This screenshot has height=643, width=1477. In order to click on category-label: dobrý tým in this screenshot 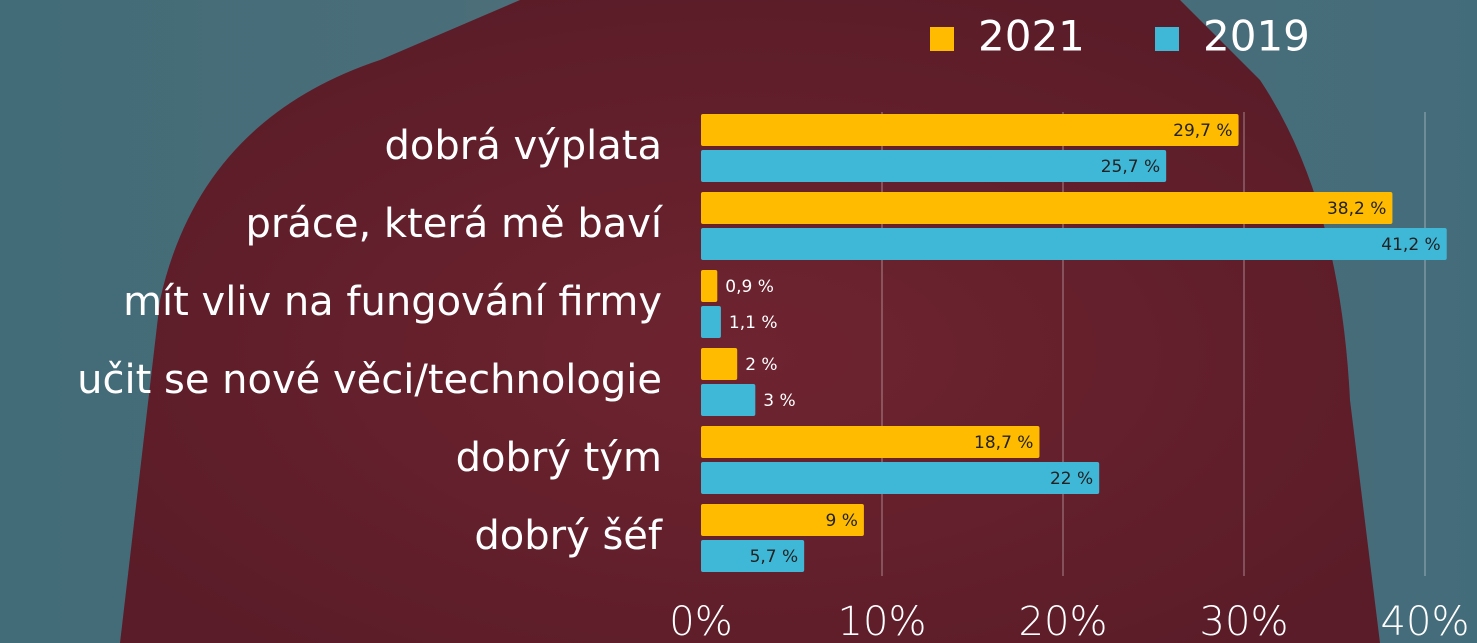, I will do `click(559, 458)`.